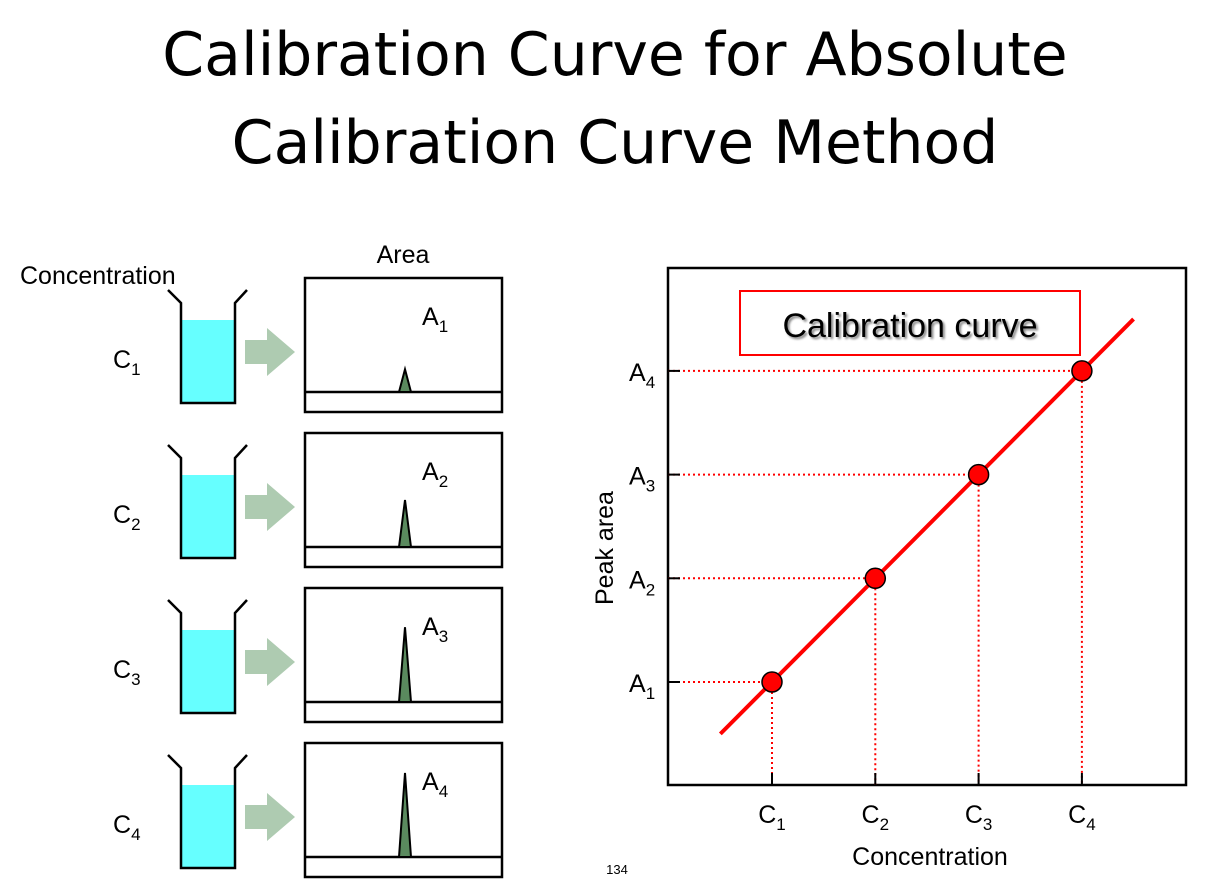  What do you see at coordinates (122, 360) in the screenshot?
I see `concentration-label-1-letter: C` at bounding box center [122, 360].